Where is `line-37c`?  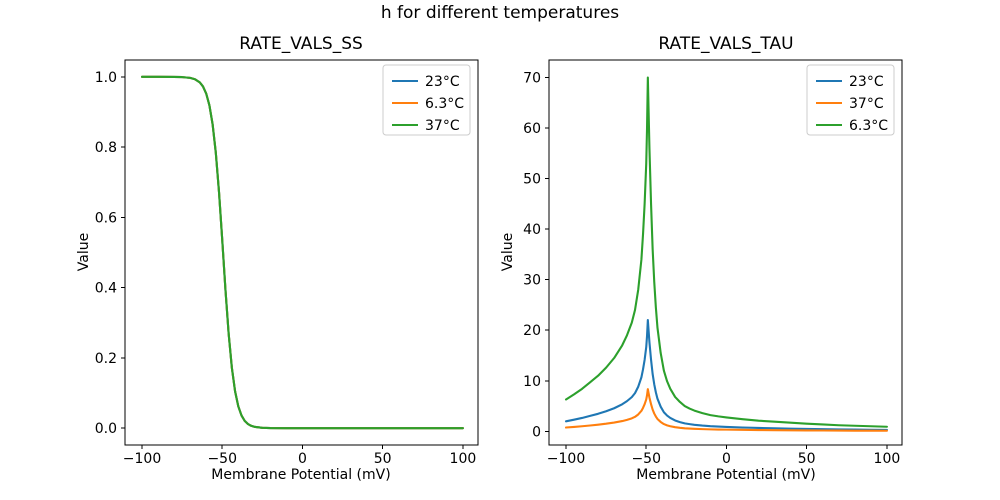
line-37c is located at coordinates (726, 410).